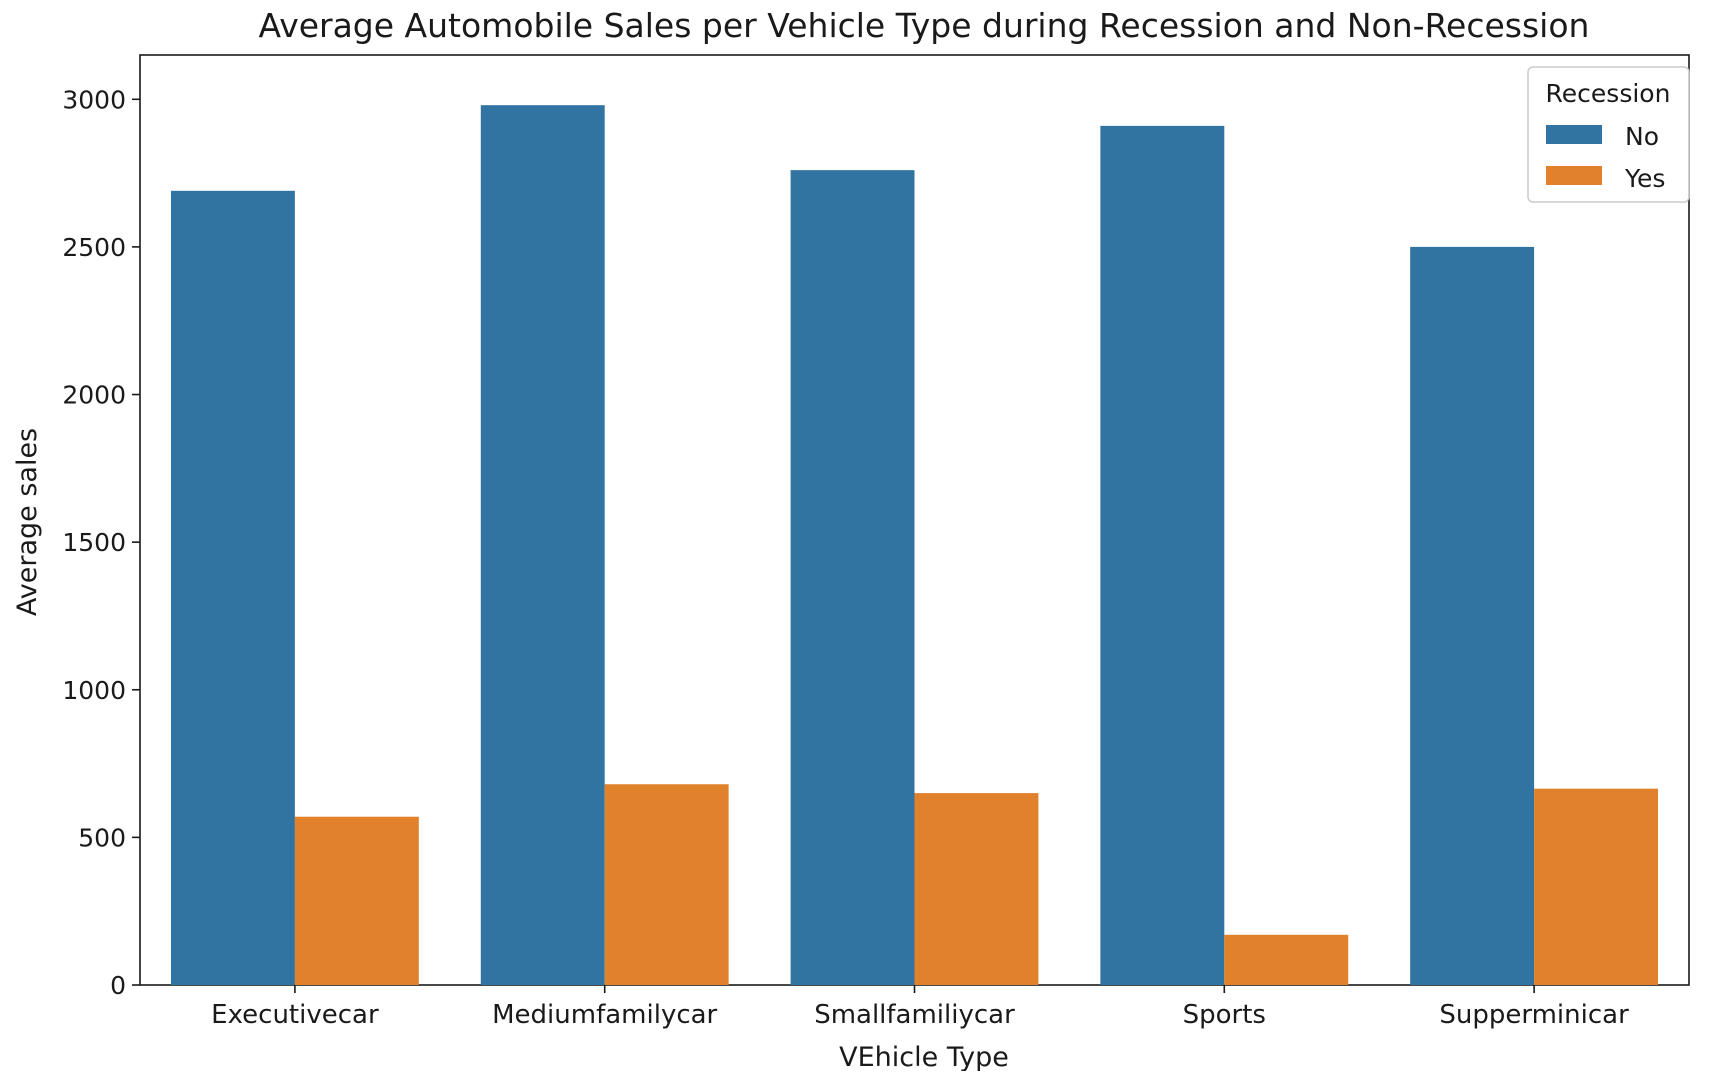 The height and width of the screenshot is (1075, 1718). Describe the element at coordinates (94, 690) in the screenshot. I see `y-tick-label: 1000` at that location.